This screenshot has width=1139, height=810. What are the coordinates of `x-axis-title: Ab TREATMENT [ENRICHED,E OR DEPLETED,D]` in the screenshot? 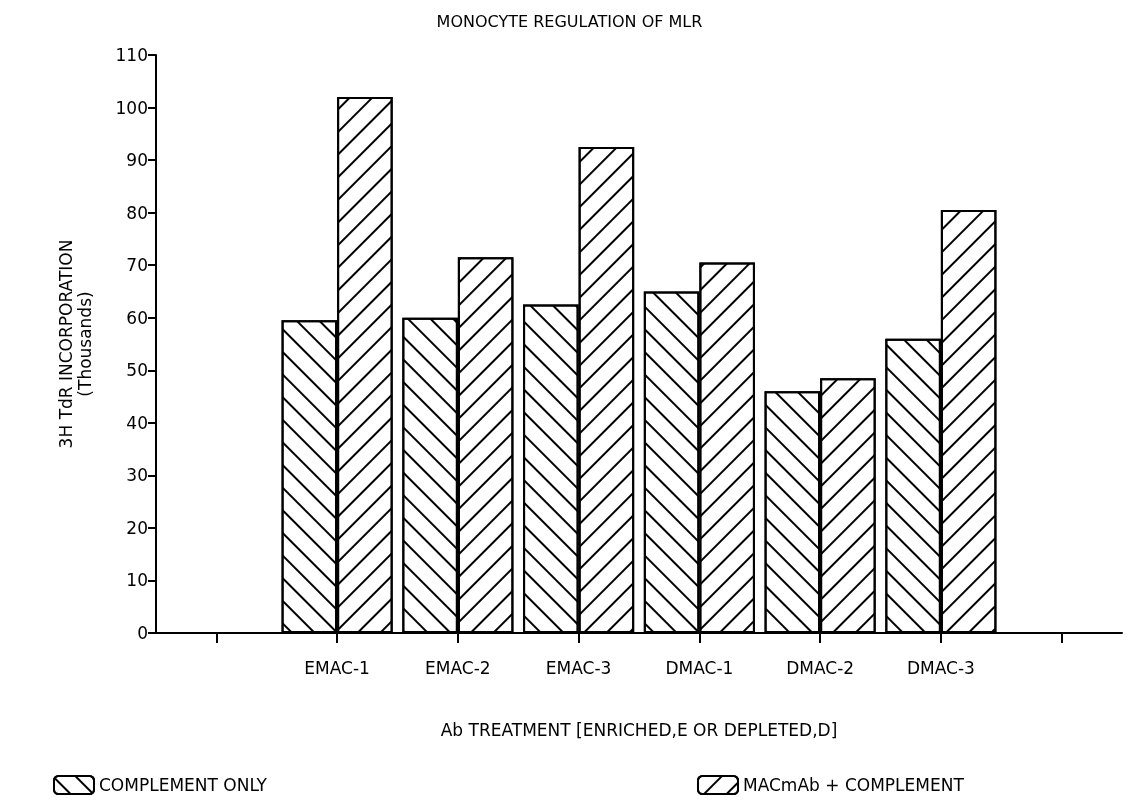 It's located at (639, 729).